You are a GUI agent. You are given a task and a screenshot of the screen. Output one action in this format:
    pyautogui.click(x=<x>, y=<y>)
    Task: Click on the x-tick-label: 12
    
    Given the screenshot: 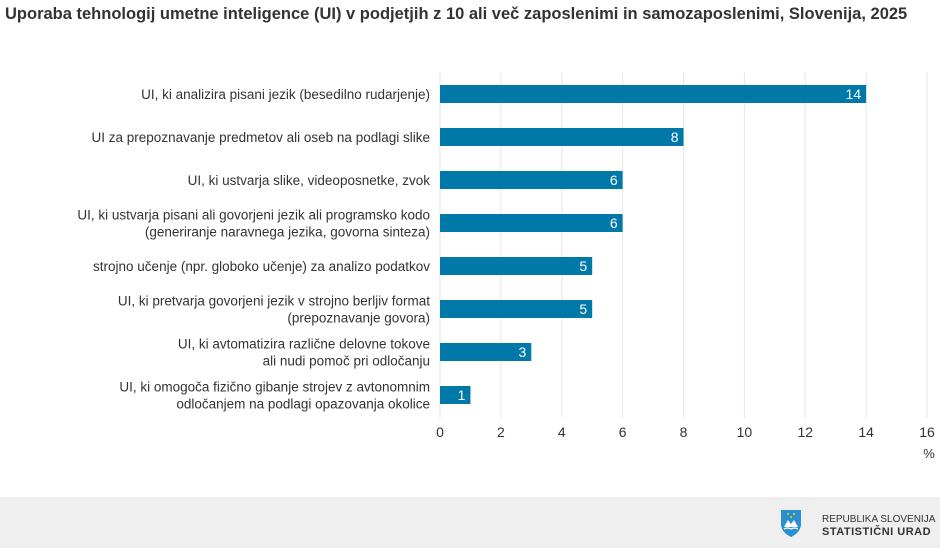 What is the action you would take?
    pyautogui.click(x=805, y=432)
    